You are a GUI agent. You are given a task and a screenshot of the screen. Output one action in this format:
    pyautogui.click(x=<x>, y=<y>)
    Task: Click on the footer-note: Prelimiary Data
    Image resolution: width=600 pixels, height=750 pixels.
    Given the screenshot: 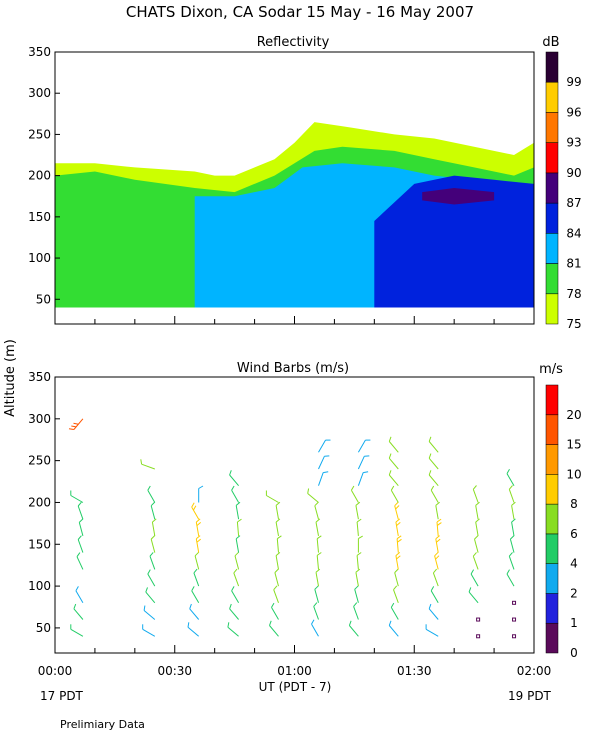 What is the action you would take?
    pyautogui.click(x=102, y=724)
    